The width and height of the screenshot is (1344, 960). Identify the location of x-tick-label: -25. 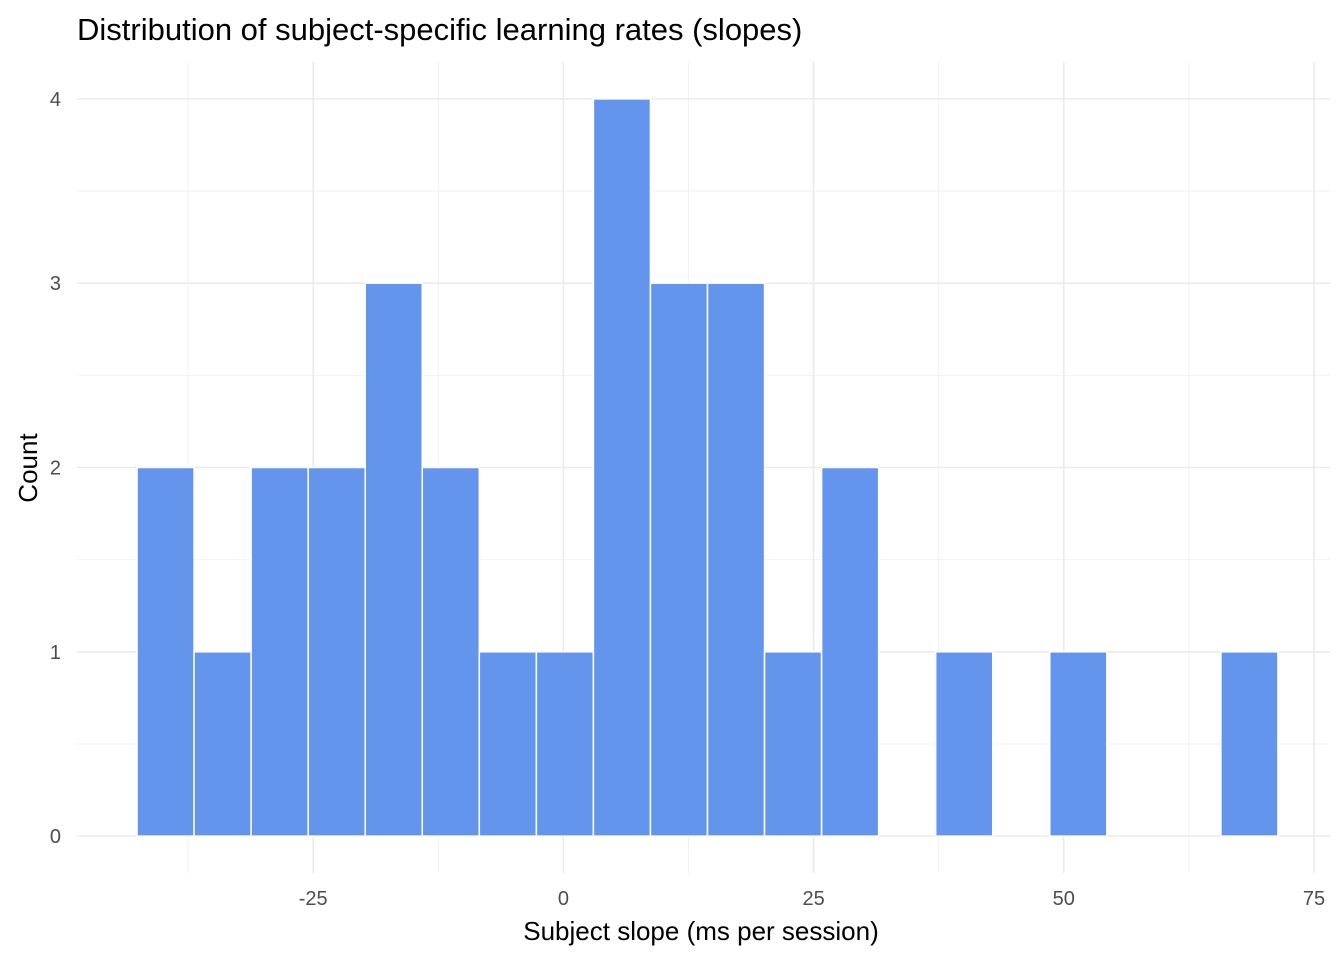
(313, 899).